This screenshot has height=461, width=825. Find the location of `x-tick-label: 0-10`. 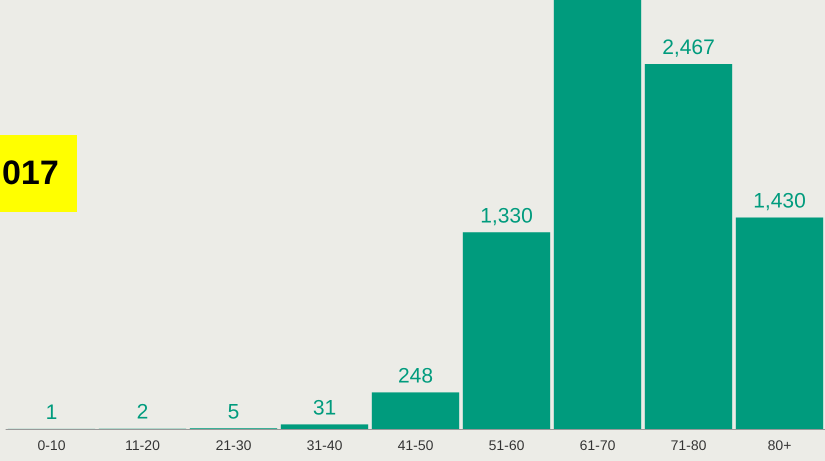

x-tick-label: 0-10 is located at coordinates (51, 445).